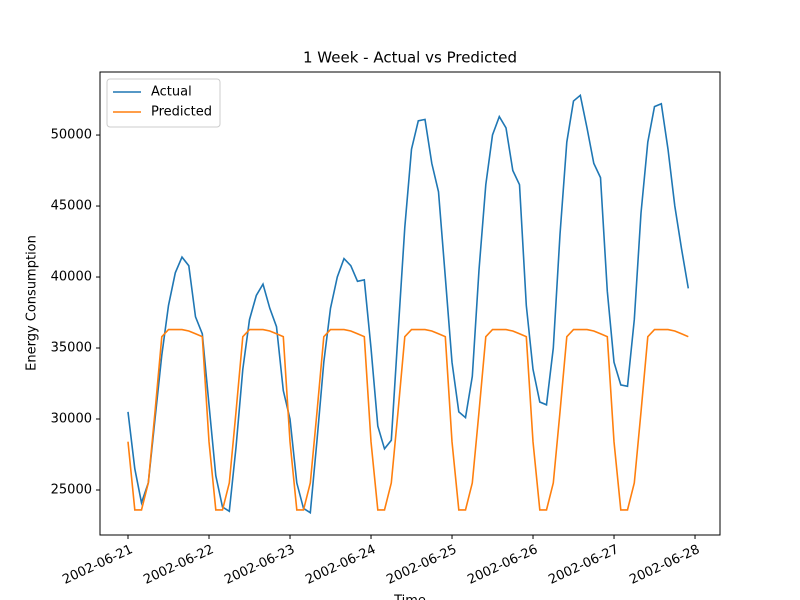 This screenshot has width=800, height=600. What do you see at coordinates (71, 348) in the screenshot?
I see `y-tick-label: 35000` at bounding box center [71, 348].